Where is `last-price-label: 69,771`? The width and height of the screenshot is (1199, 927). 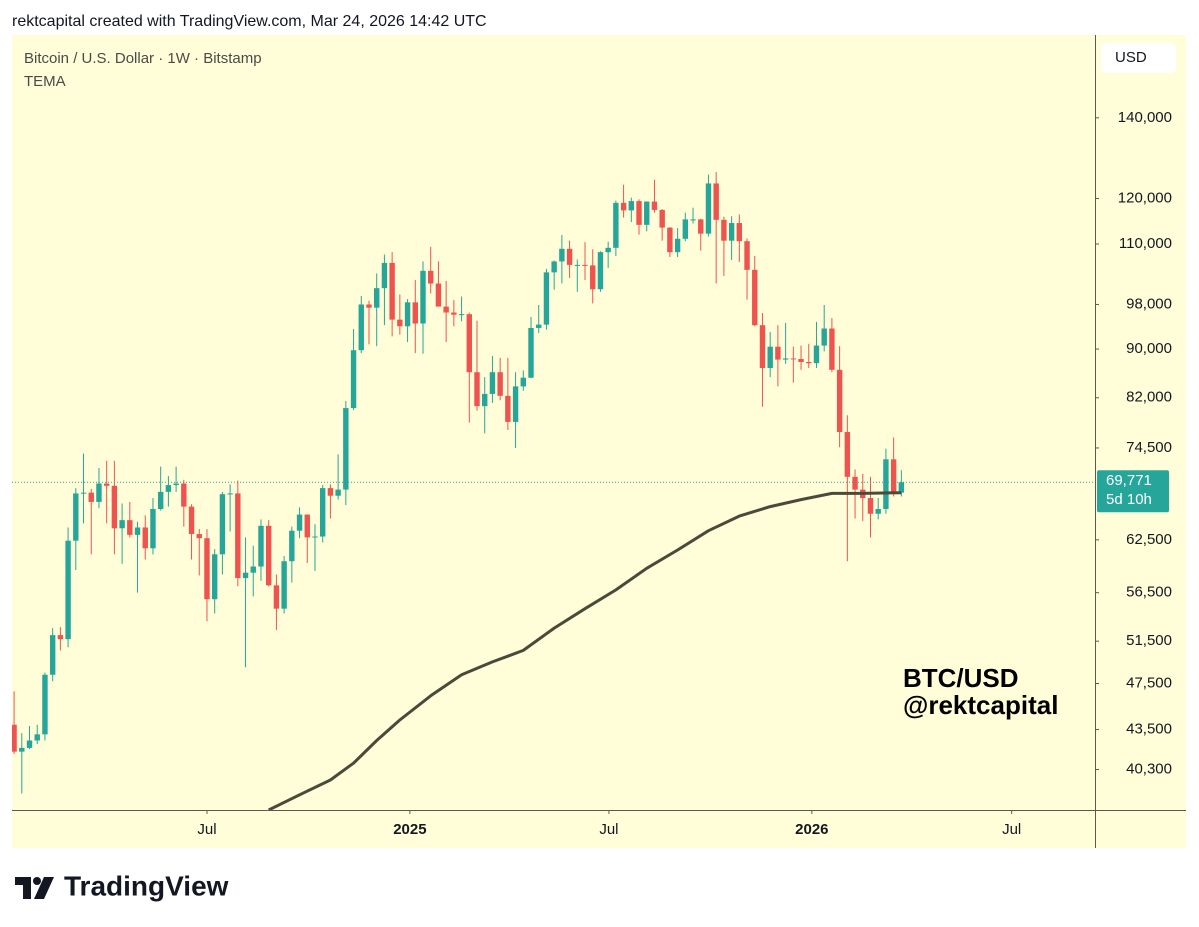 last-price-label: 69,771 is located at coordinates (1129, 480).